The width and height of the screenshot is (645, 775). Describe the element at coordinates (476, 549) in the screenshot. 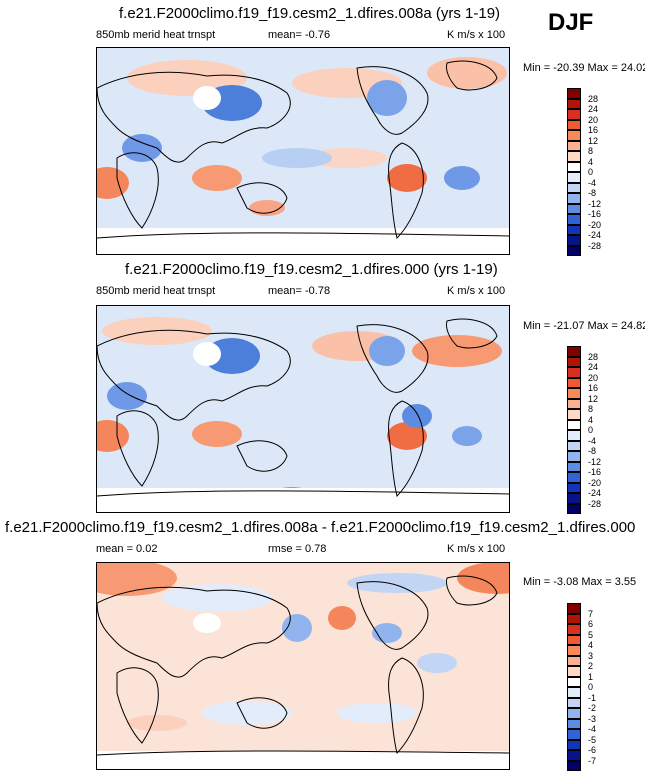

I see `panel-3-units-label: K m/s x 100` at that location.